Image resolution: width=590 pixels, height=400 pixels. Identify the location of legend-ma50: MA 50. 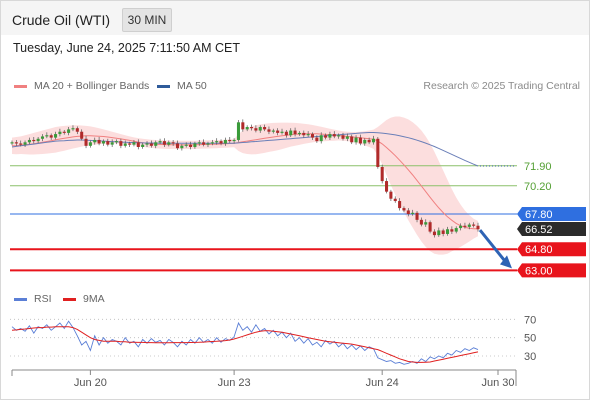
(182, 86).